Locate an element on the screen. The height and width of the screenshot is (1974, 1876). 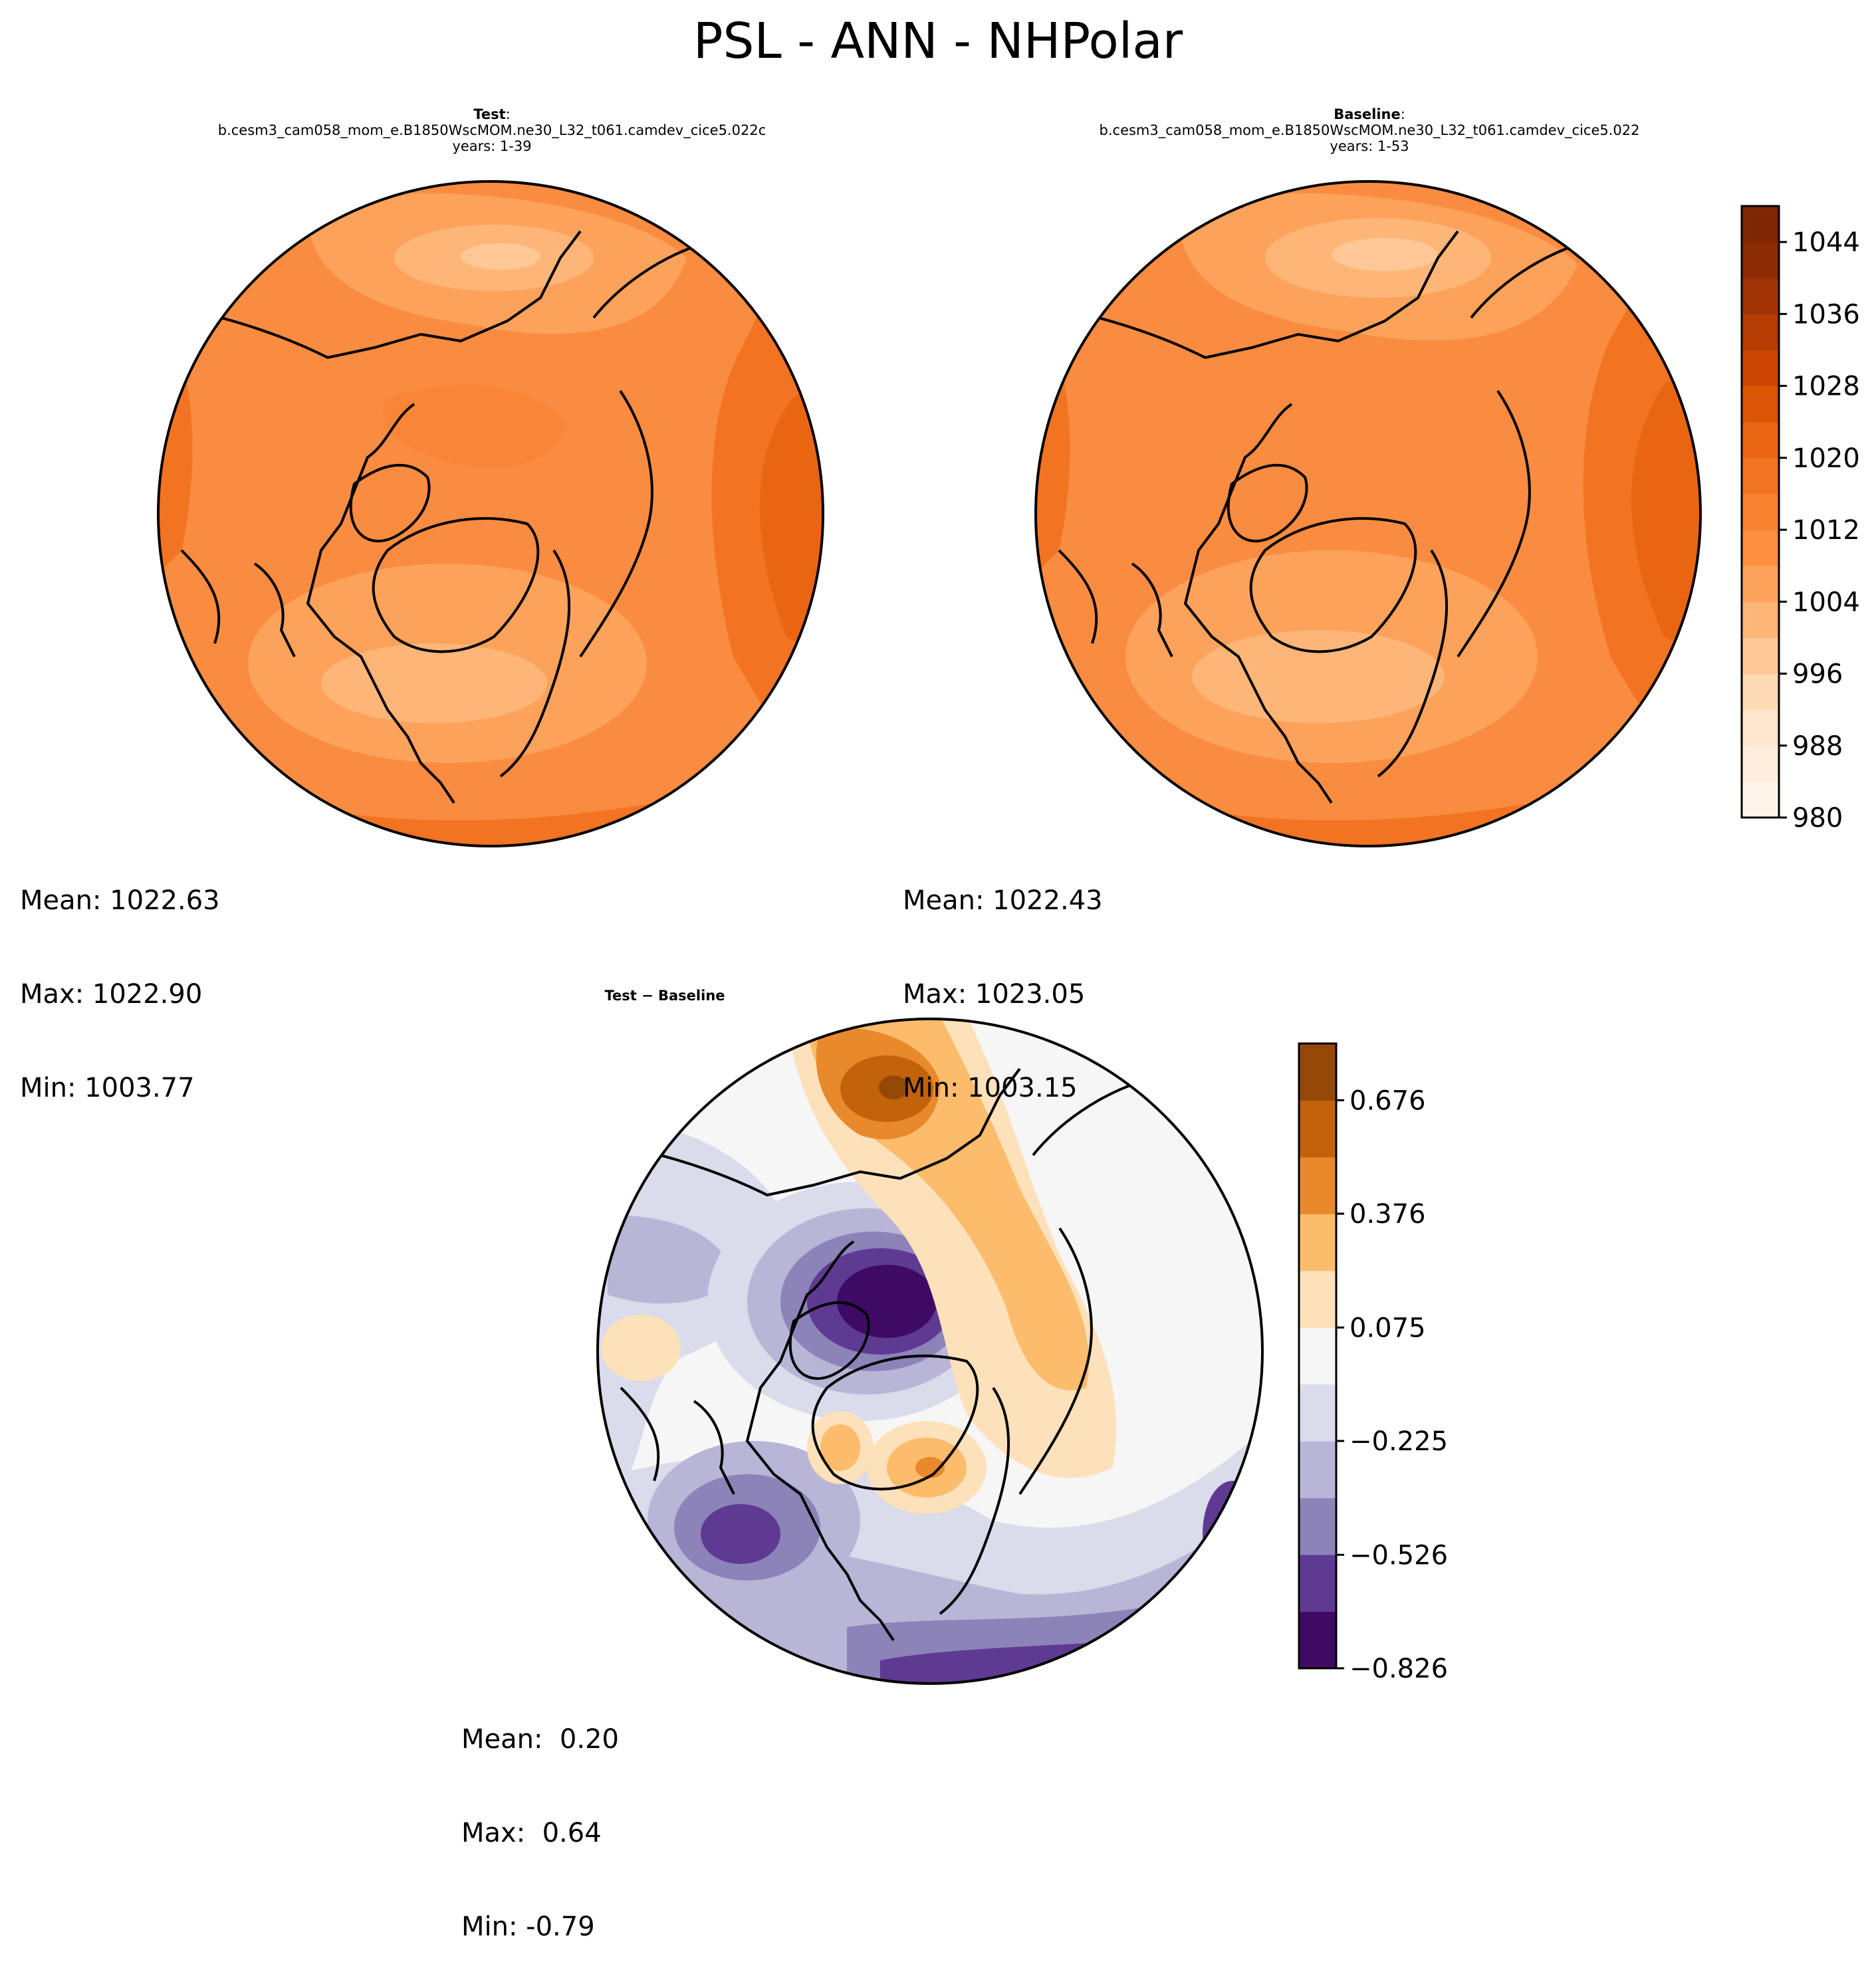
test-stat-min: Min: 1003.77 is located at coordinates (108, 1088).